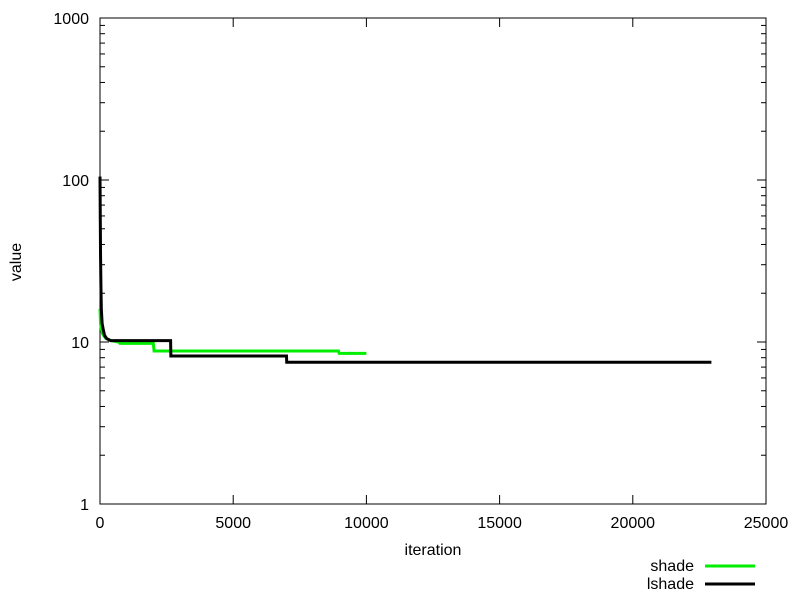 The image size is (800, 600). What do you see at coordinates (499, 523) in the screenshot?
I see `x-tick-label: 15000` at bounding box center [499, 523].